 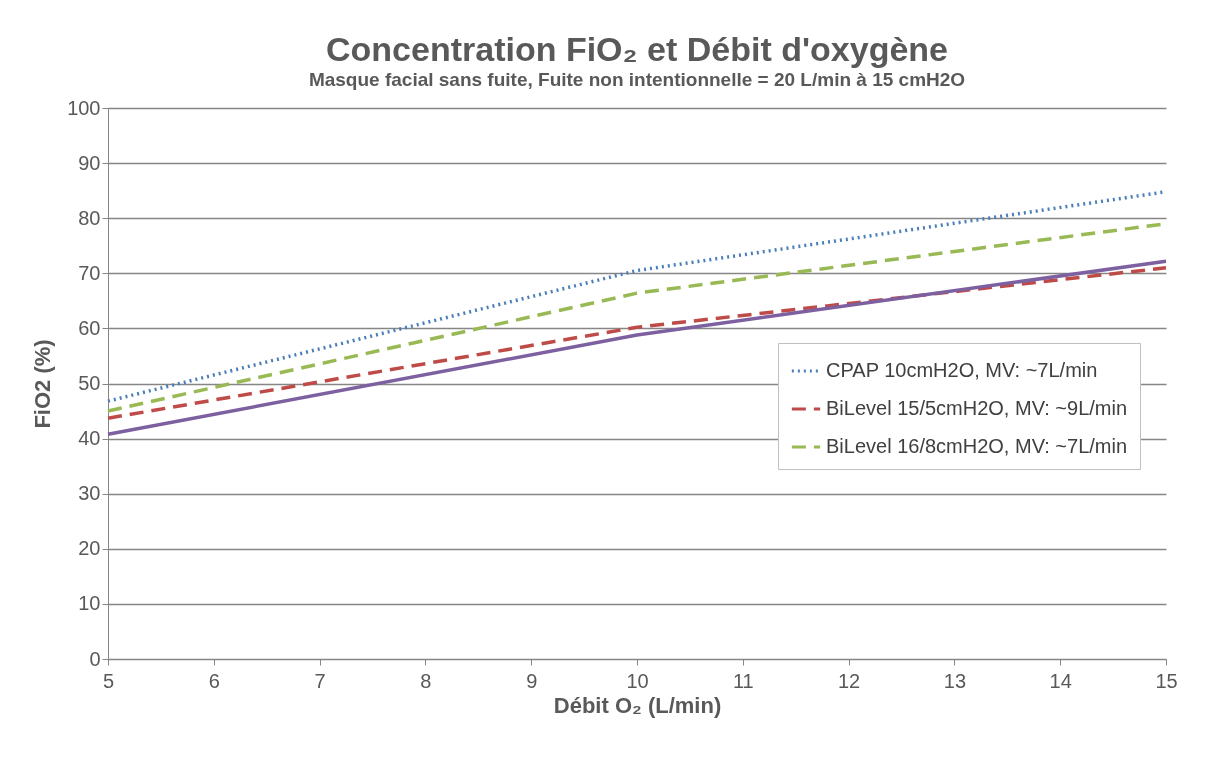 I want to click on x-tick-label: 6, so click(x=214, y=680).